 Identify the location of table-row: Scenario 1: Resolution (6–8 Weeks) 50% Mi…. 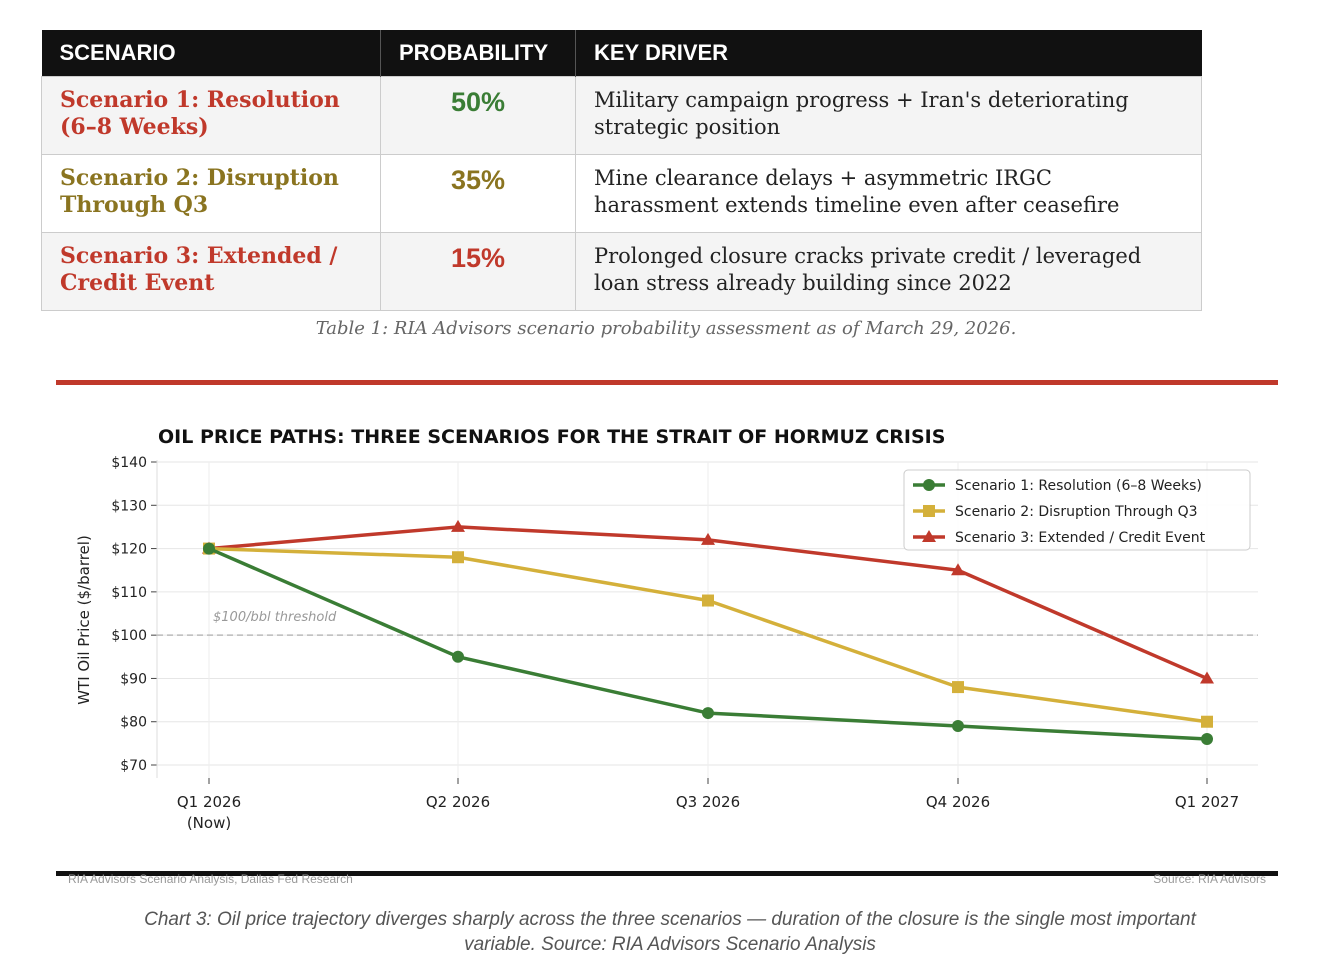
(621, 115).